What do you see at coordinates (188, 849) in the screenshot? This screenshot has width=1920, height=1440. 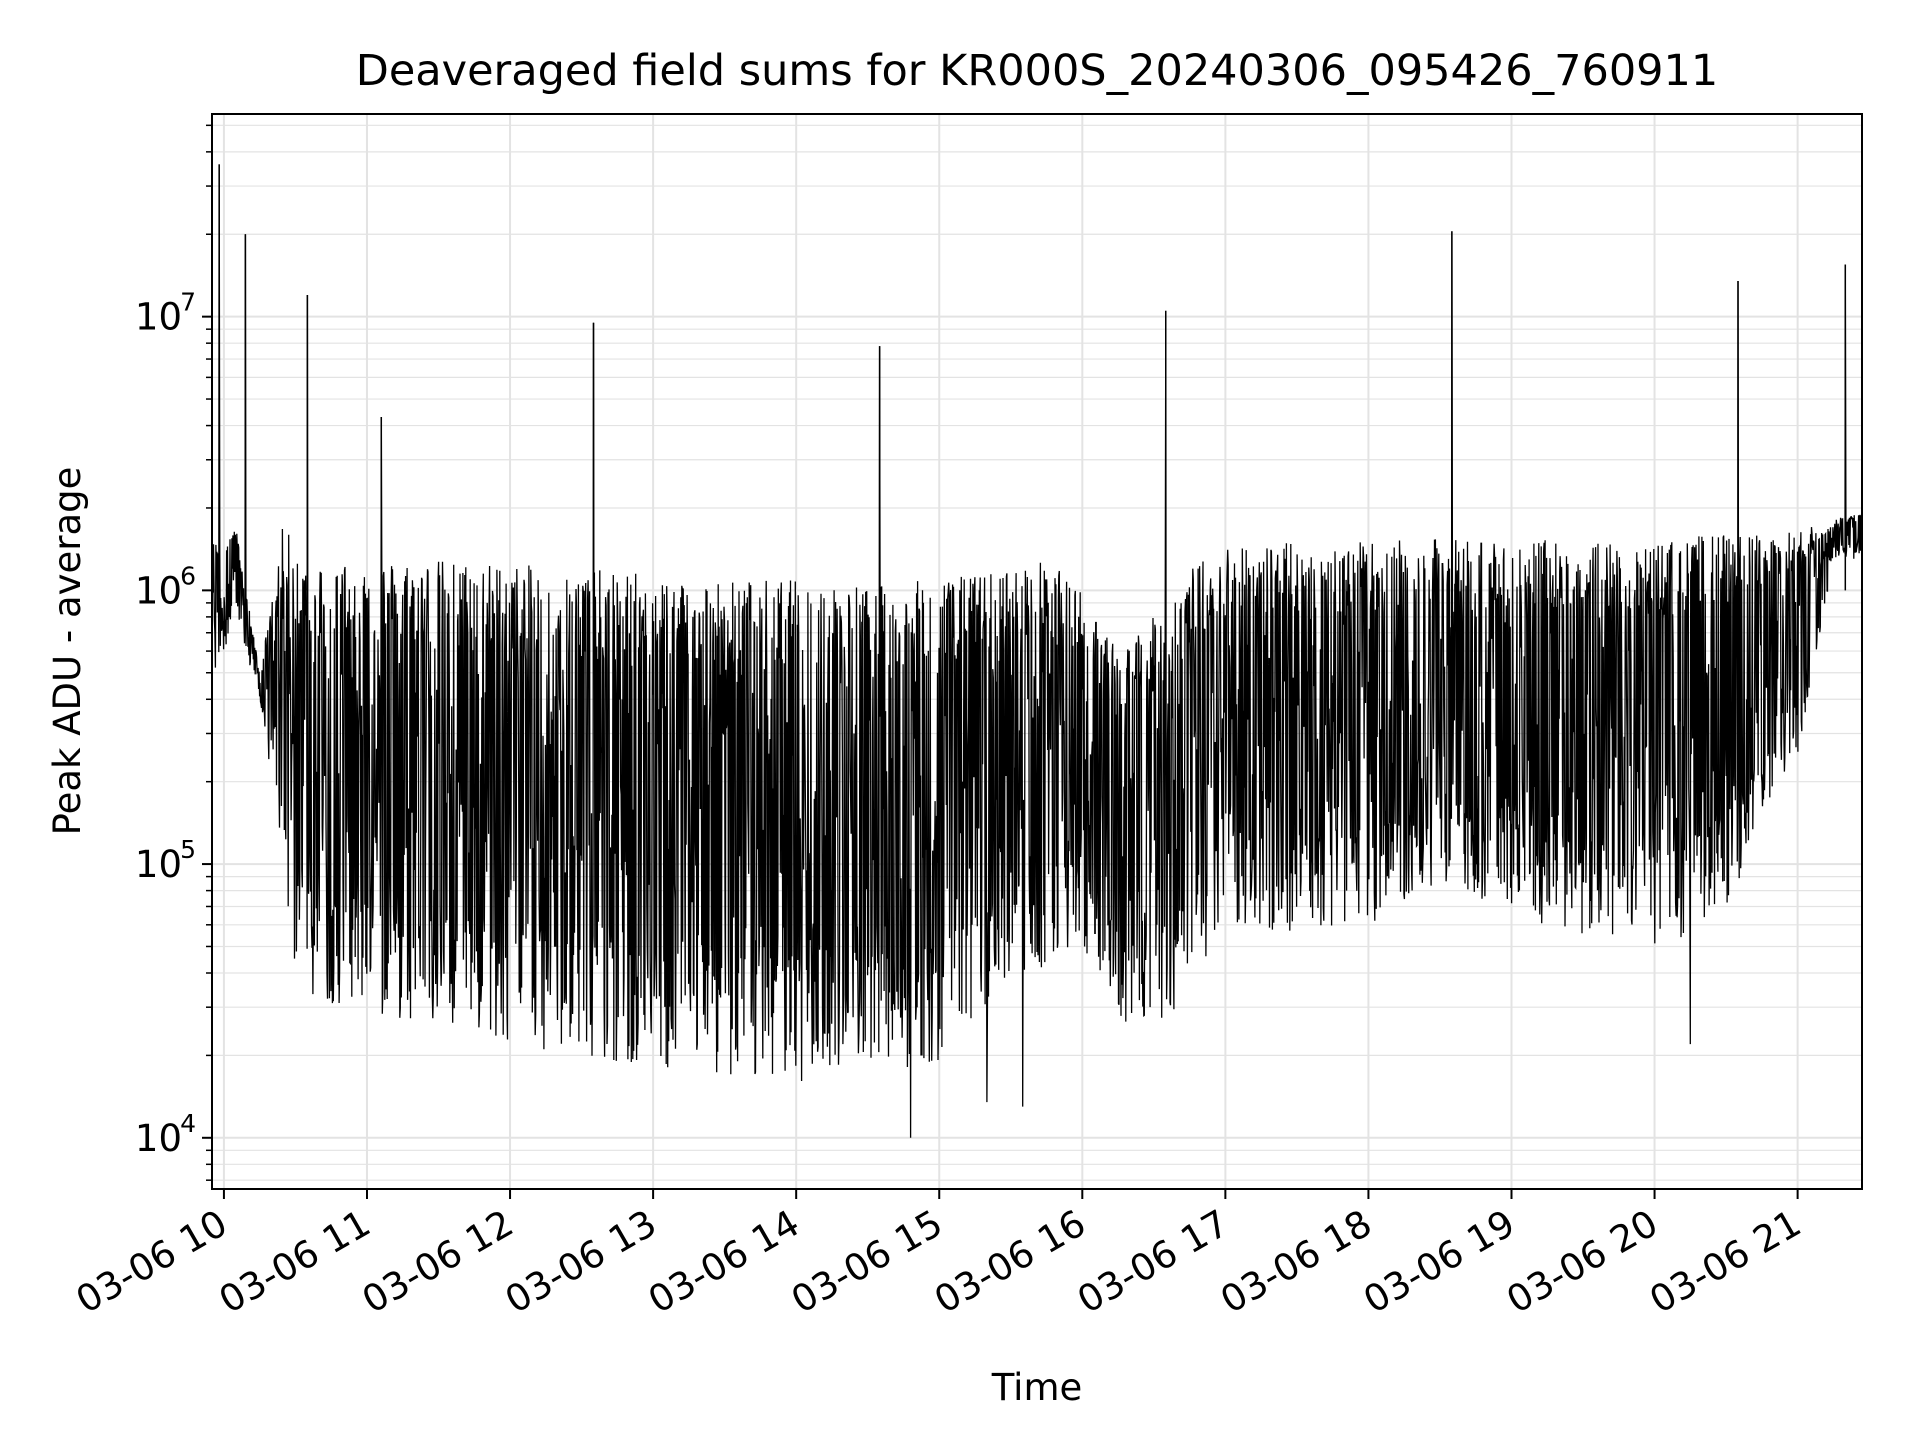 I see `y-tick-exponent: 5` at bounding box center [188, 849].